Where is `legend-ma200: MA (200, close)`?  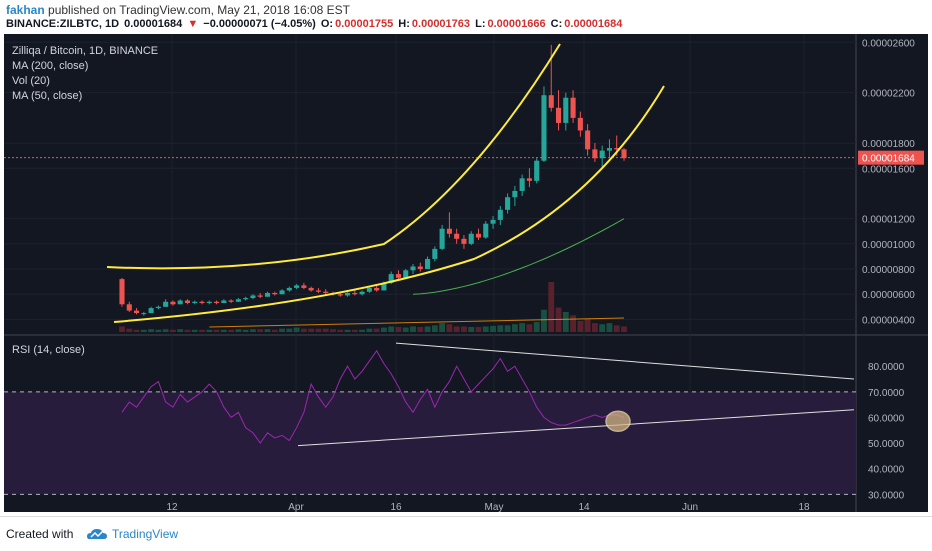 legend-ma200: MA (200, close) is located at coordinates (50, 66).